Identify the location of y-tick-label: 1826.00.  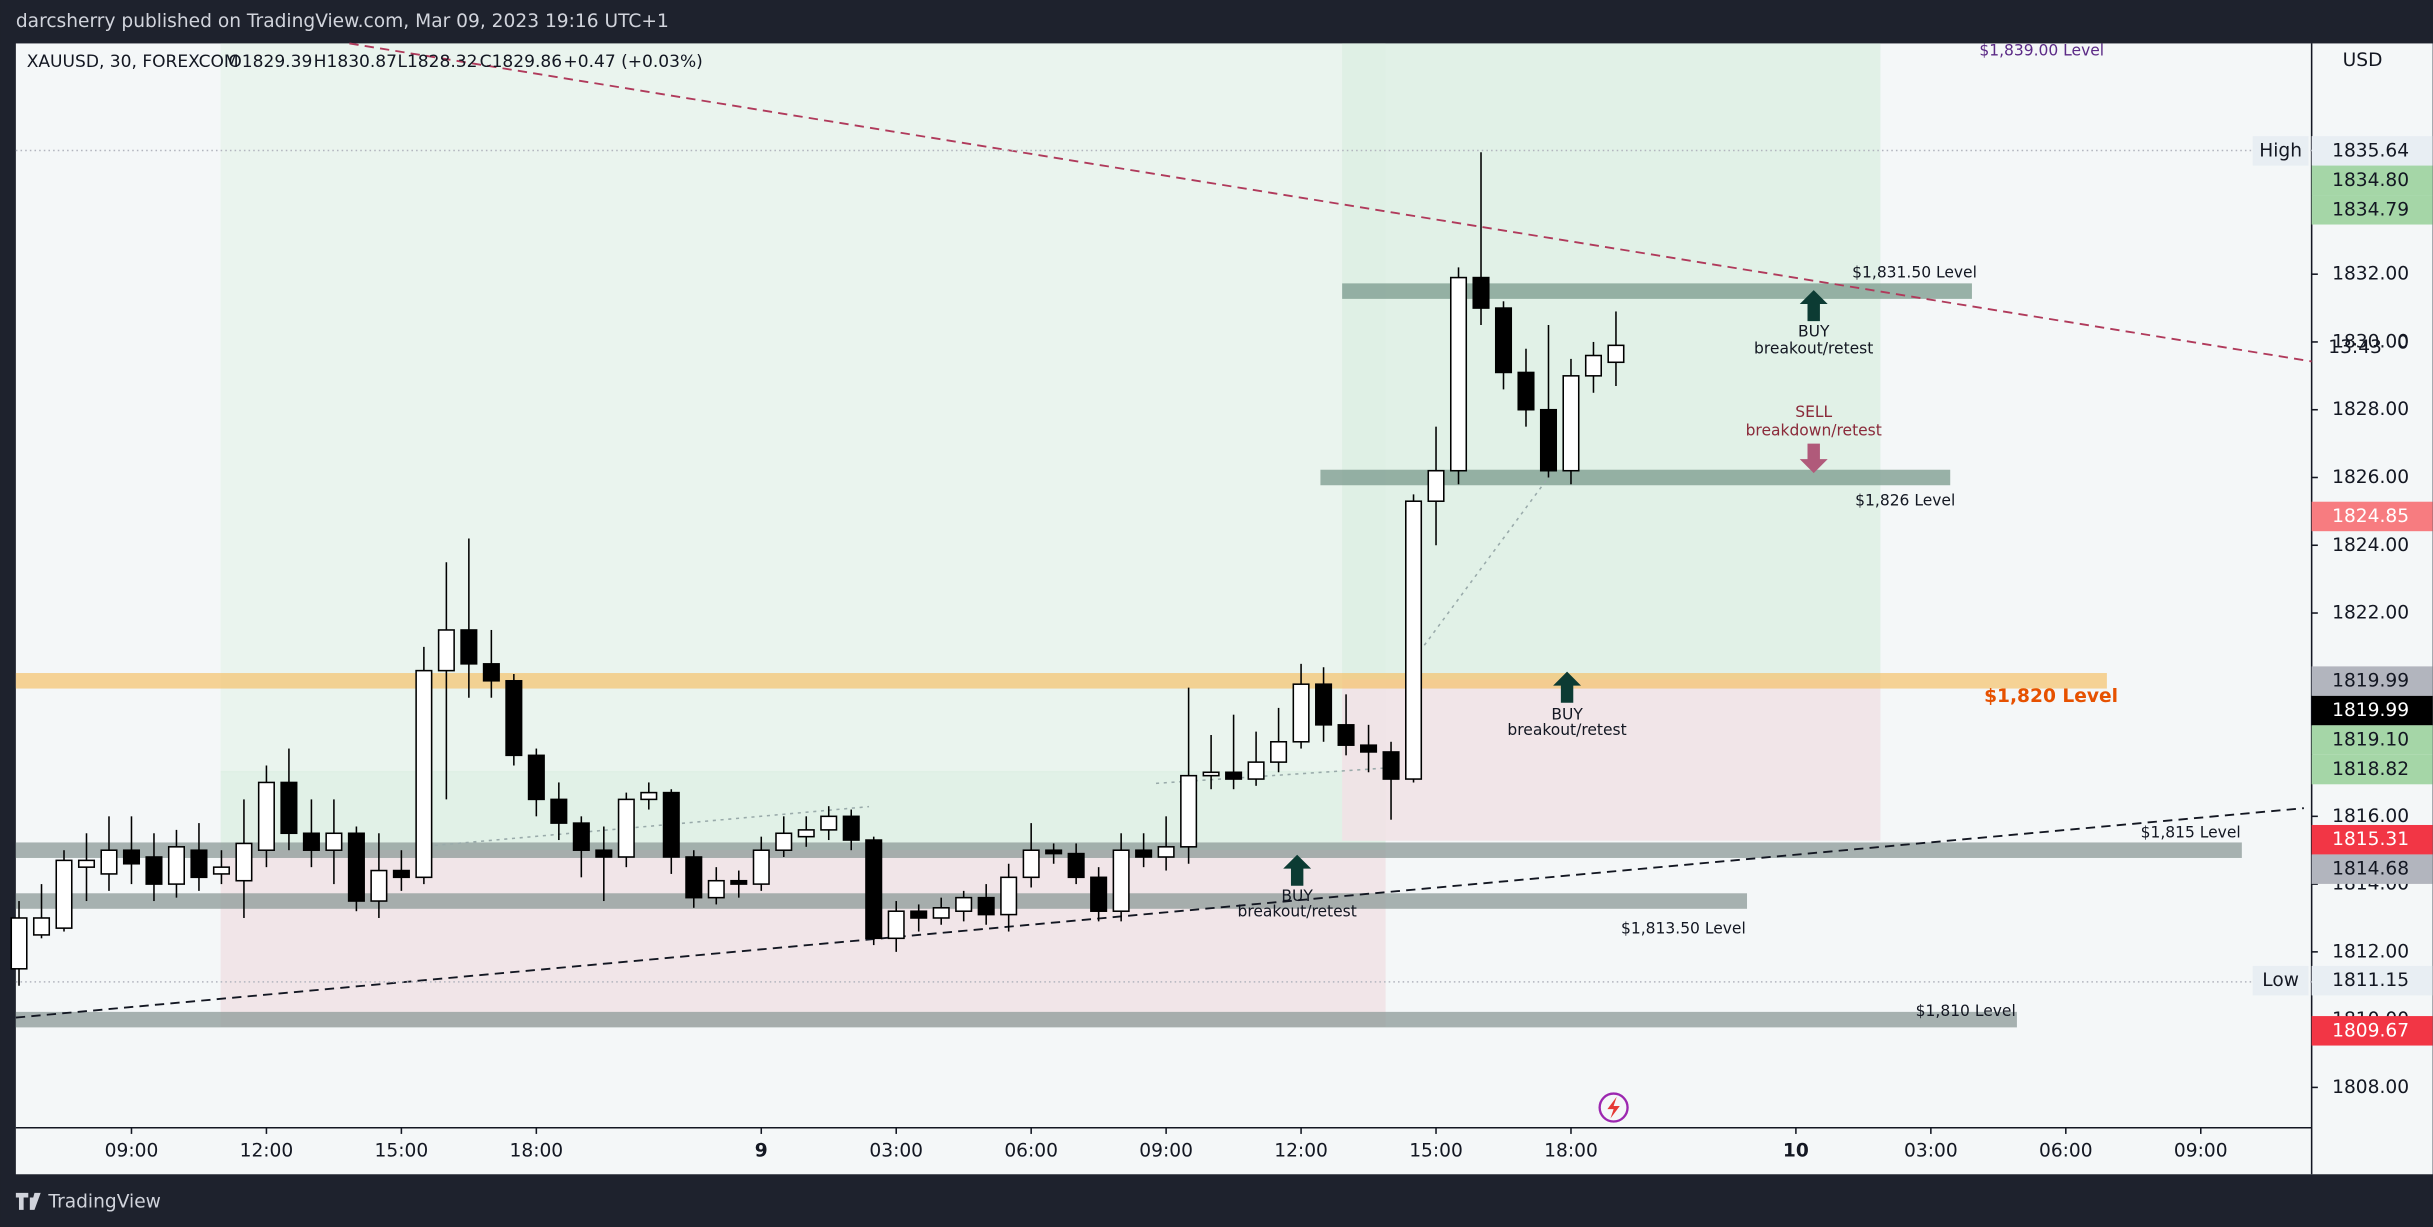
(2370, 477).